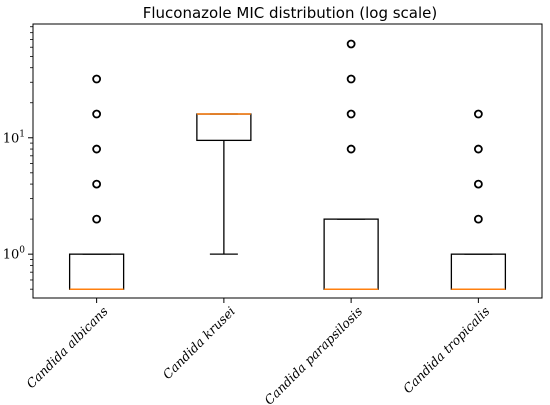  Describe the element at coordinates (67, 348) in the screenshot. I see `x-tick-label: Candida albicans` at that location.